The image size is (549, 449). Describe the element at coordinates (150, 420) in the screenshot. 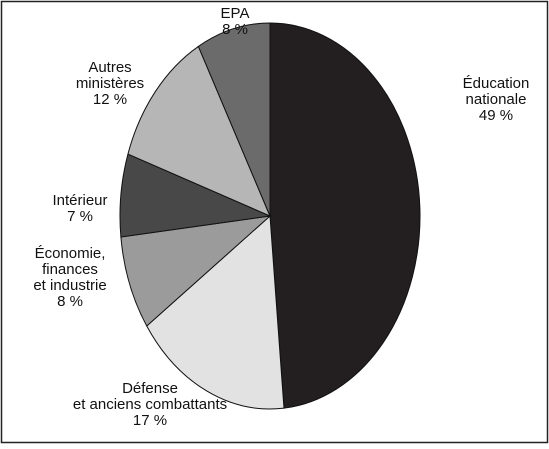

I see `value-label: 17 %` at that location.